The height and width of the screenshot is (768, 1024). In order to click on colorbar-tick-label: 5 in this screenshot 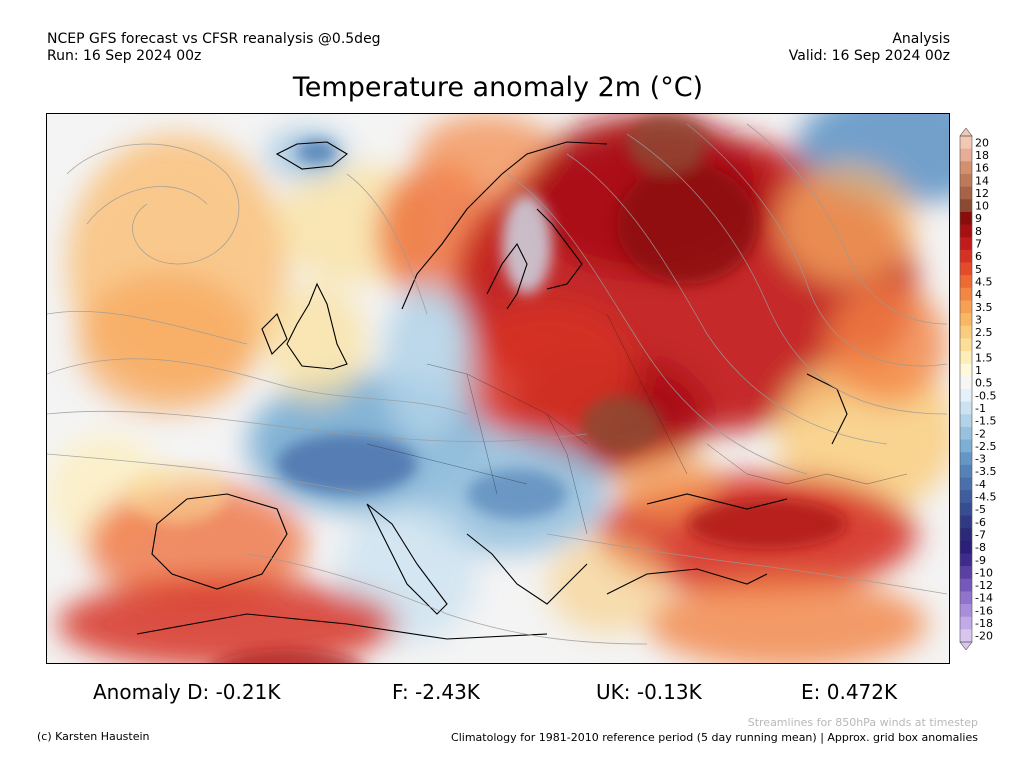, I will do `click(978, 269)`.